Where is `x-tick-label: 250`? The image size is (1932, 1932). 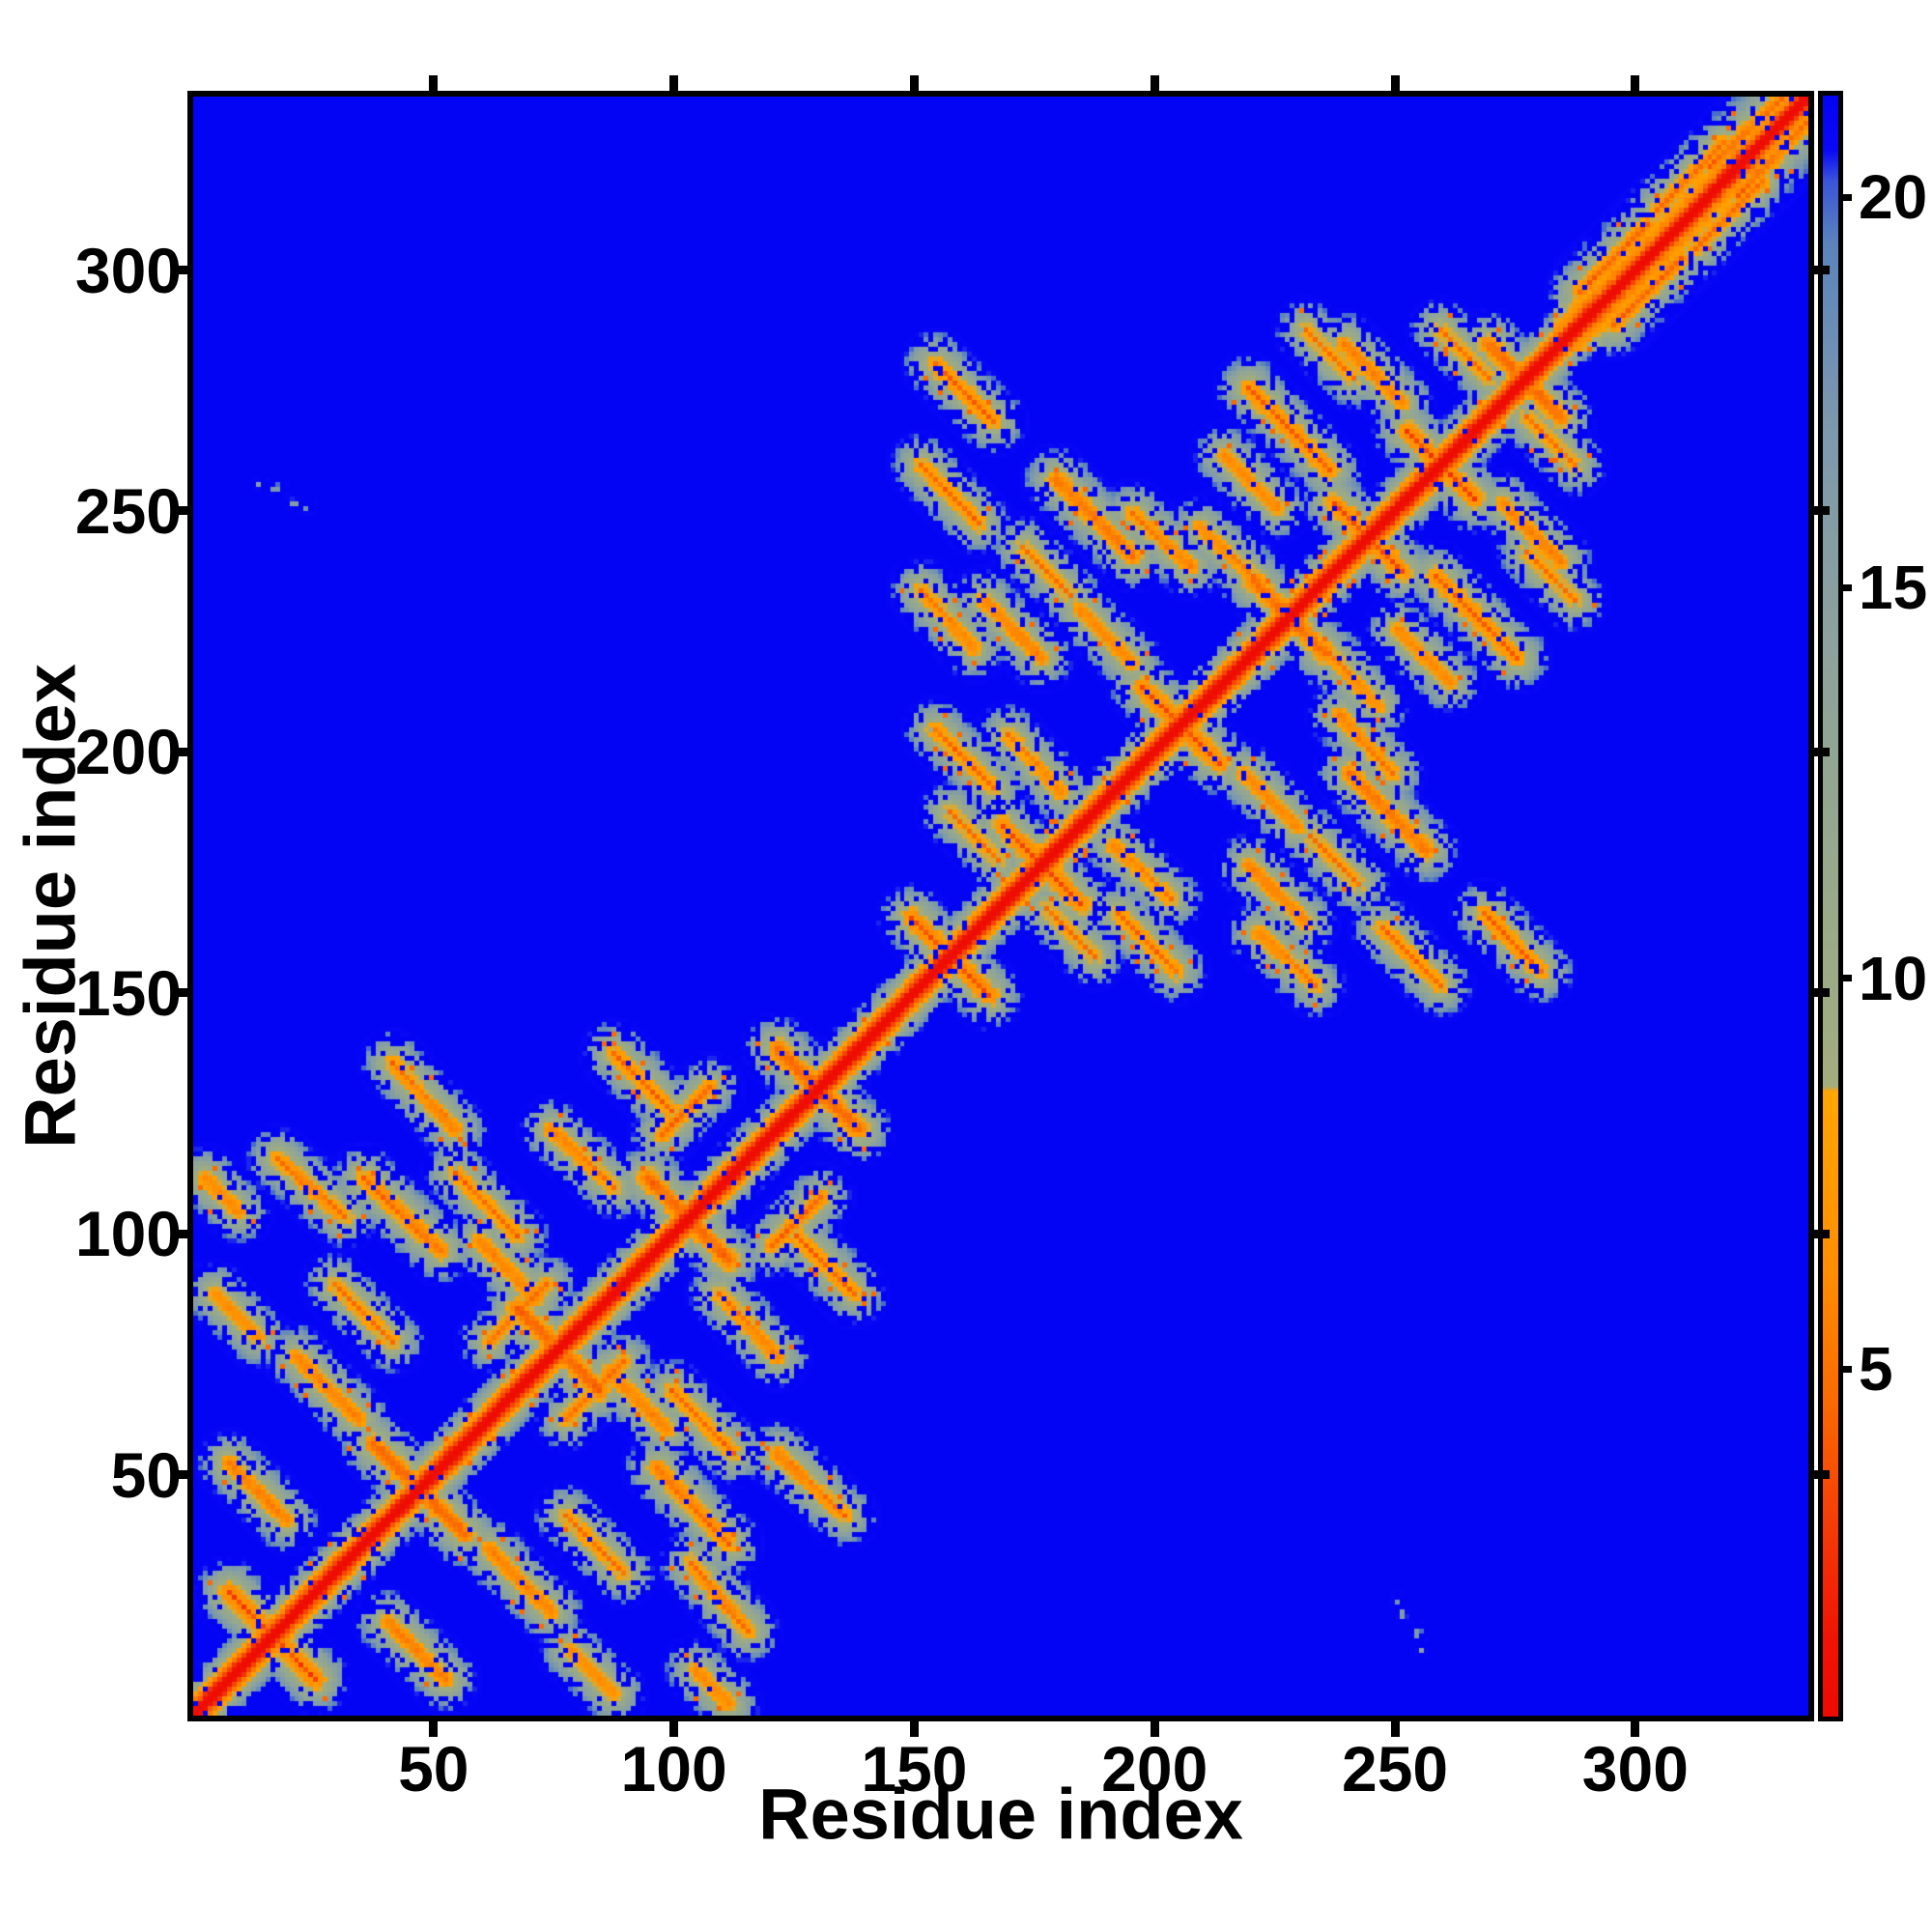 x-tick-label: 250 is located at coordinates (1395, 1768).